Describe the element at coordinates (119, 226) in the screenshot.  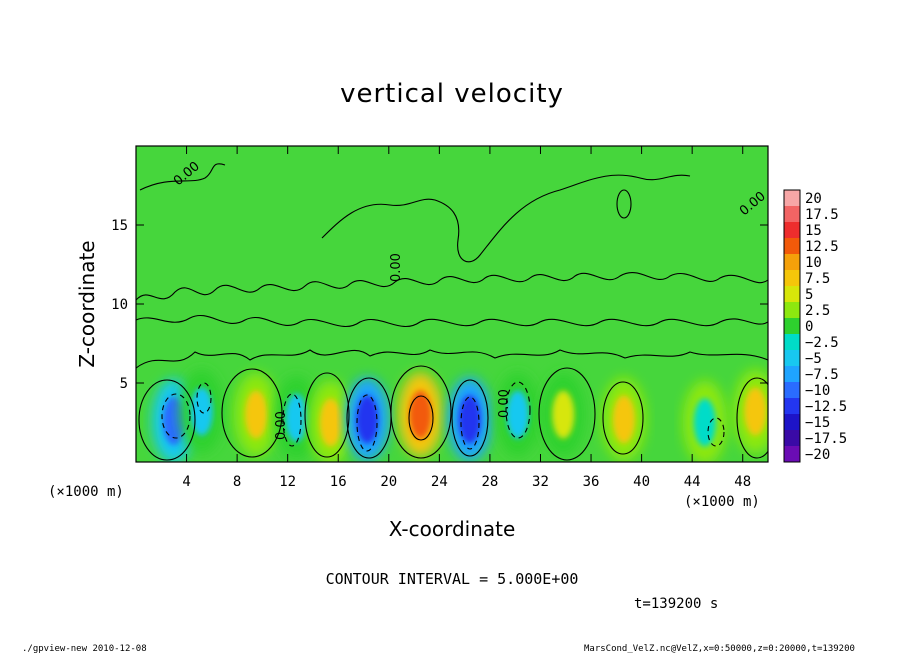
I see `y-tick-label: 15` at that location.